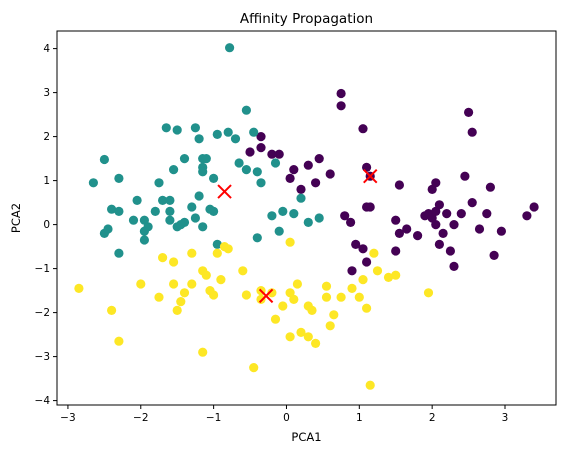 The height and width of the screenshot is (455, 565). What do you see at coordinates (42, 313) in the screenshot?
I see `y-tick-label-2: −2` at bounding box center [42, 313].